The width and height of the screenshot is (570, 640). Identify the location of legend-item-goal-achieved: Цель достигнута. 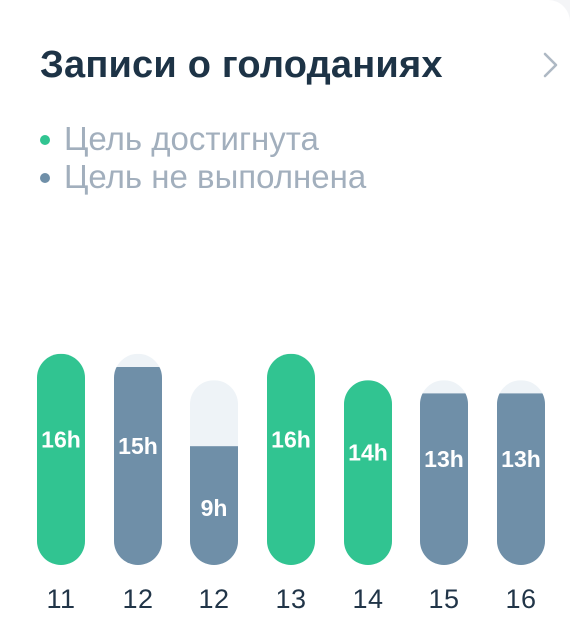
(203, 139).